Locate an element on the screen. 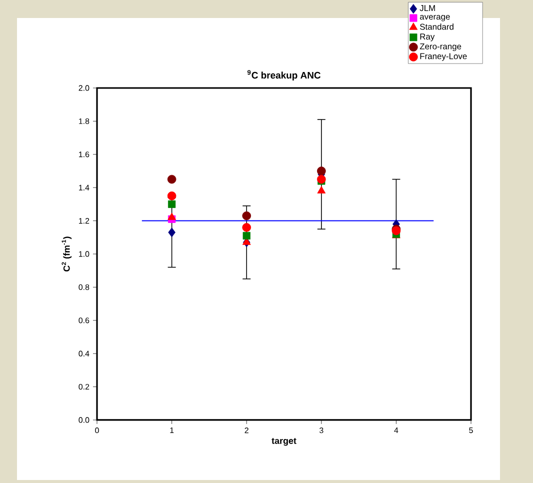 This screenshot has width=533, height=483. legend-label: Zero-range is located at coordinates (441, 47).